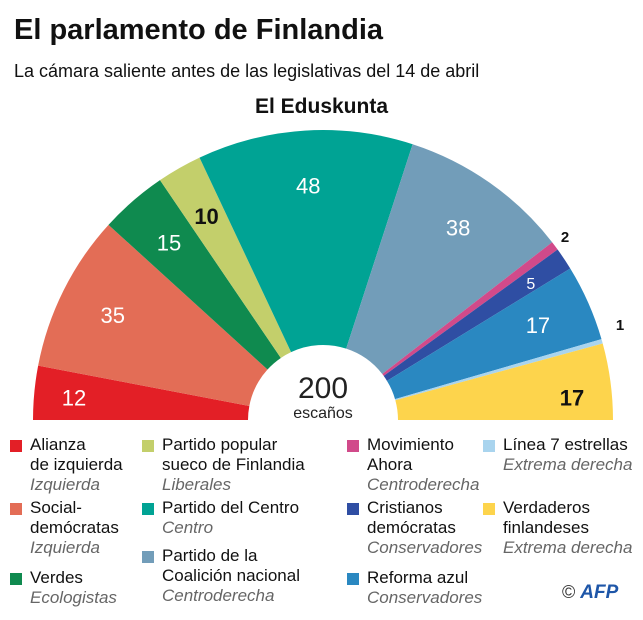  Describe the element at coordinates (113, 315) in the screenshot. I see `data-label-1: 35` at that location.